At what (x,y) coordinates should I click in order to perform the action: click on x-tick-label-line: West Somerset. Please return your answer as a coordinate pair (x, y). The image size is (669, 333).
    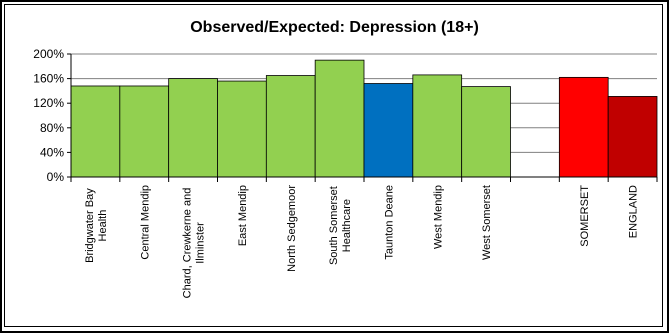
    Looking at the image, I should click on (487, 222).